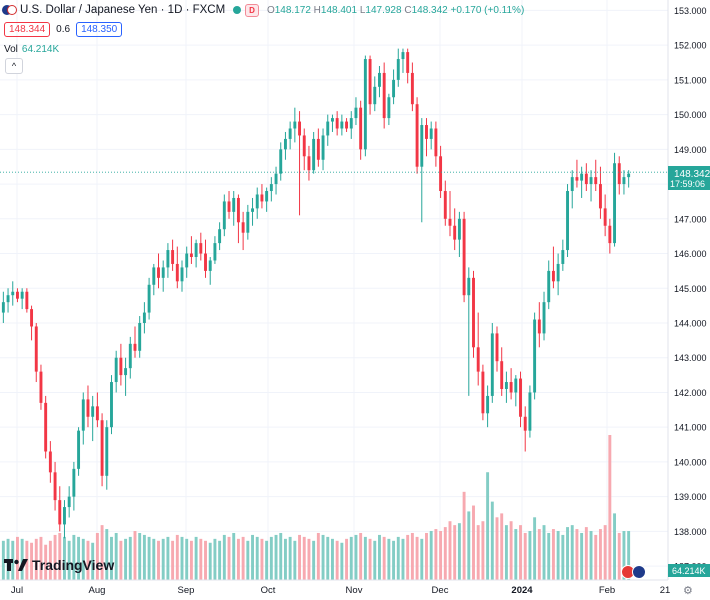 This screenshot has height=600, width=710. I want to click on symbol-title: U.S. Dollar / Japanese Yen · 1D · FXCM, so click(123, 10).